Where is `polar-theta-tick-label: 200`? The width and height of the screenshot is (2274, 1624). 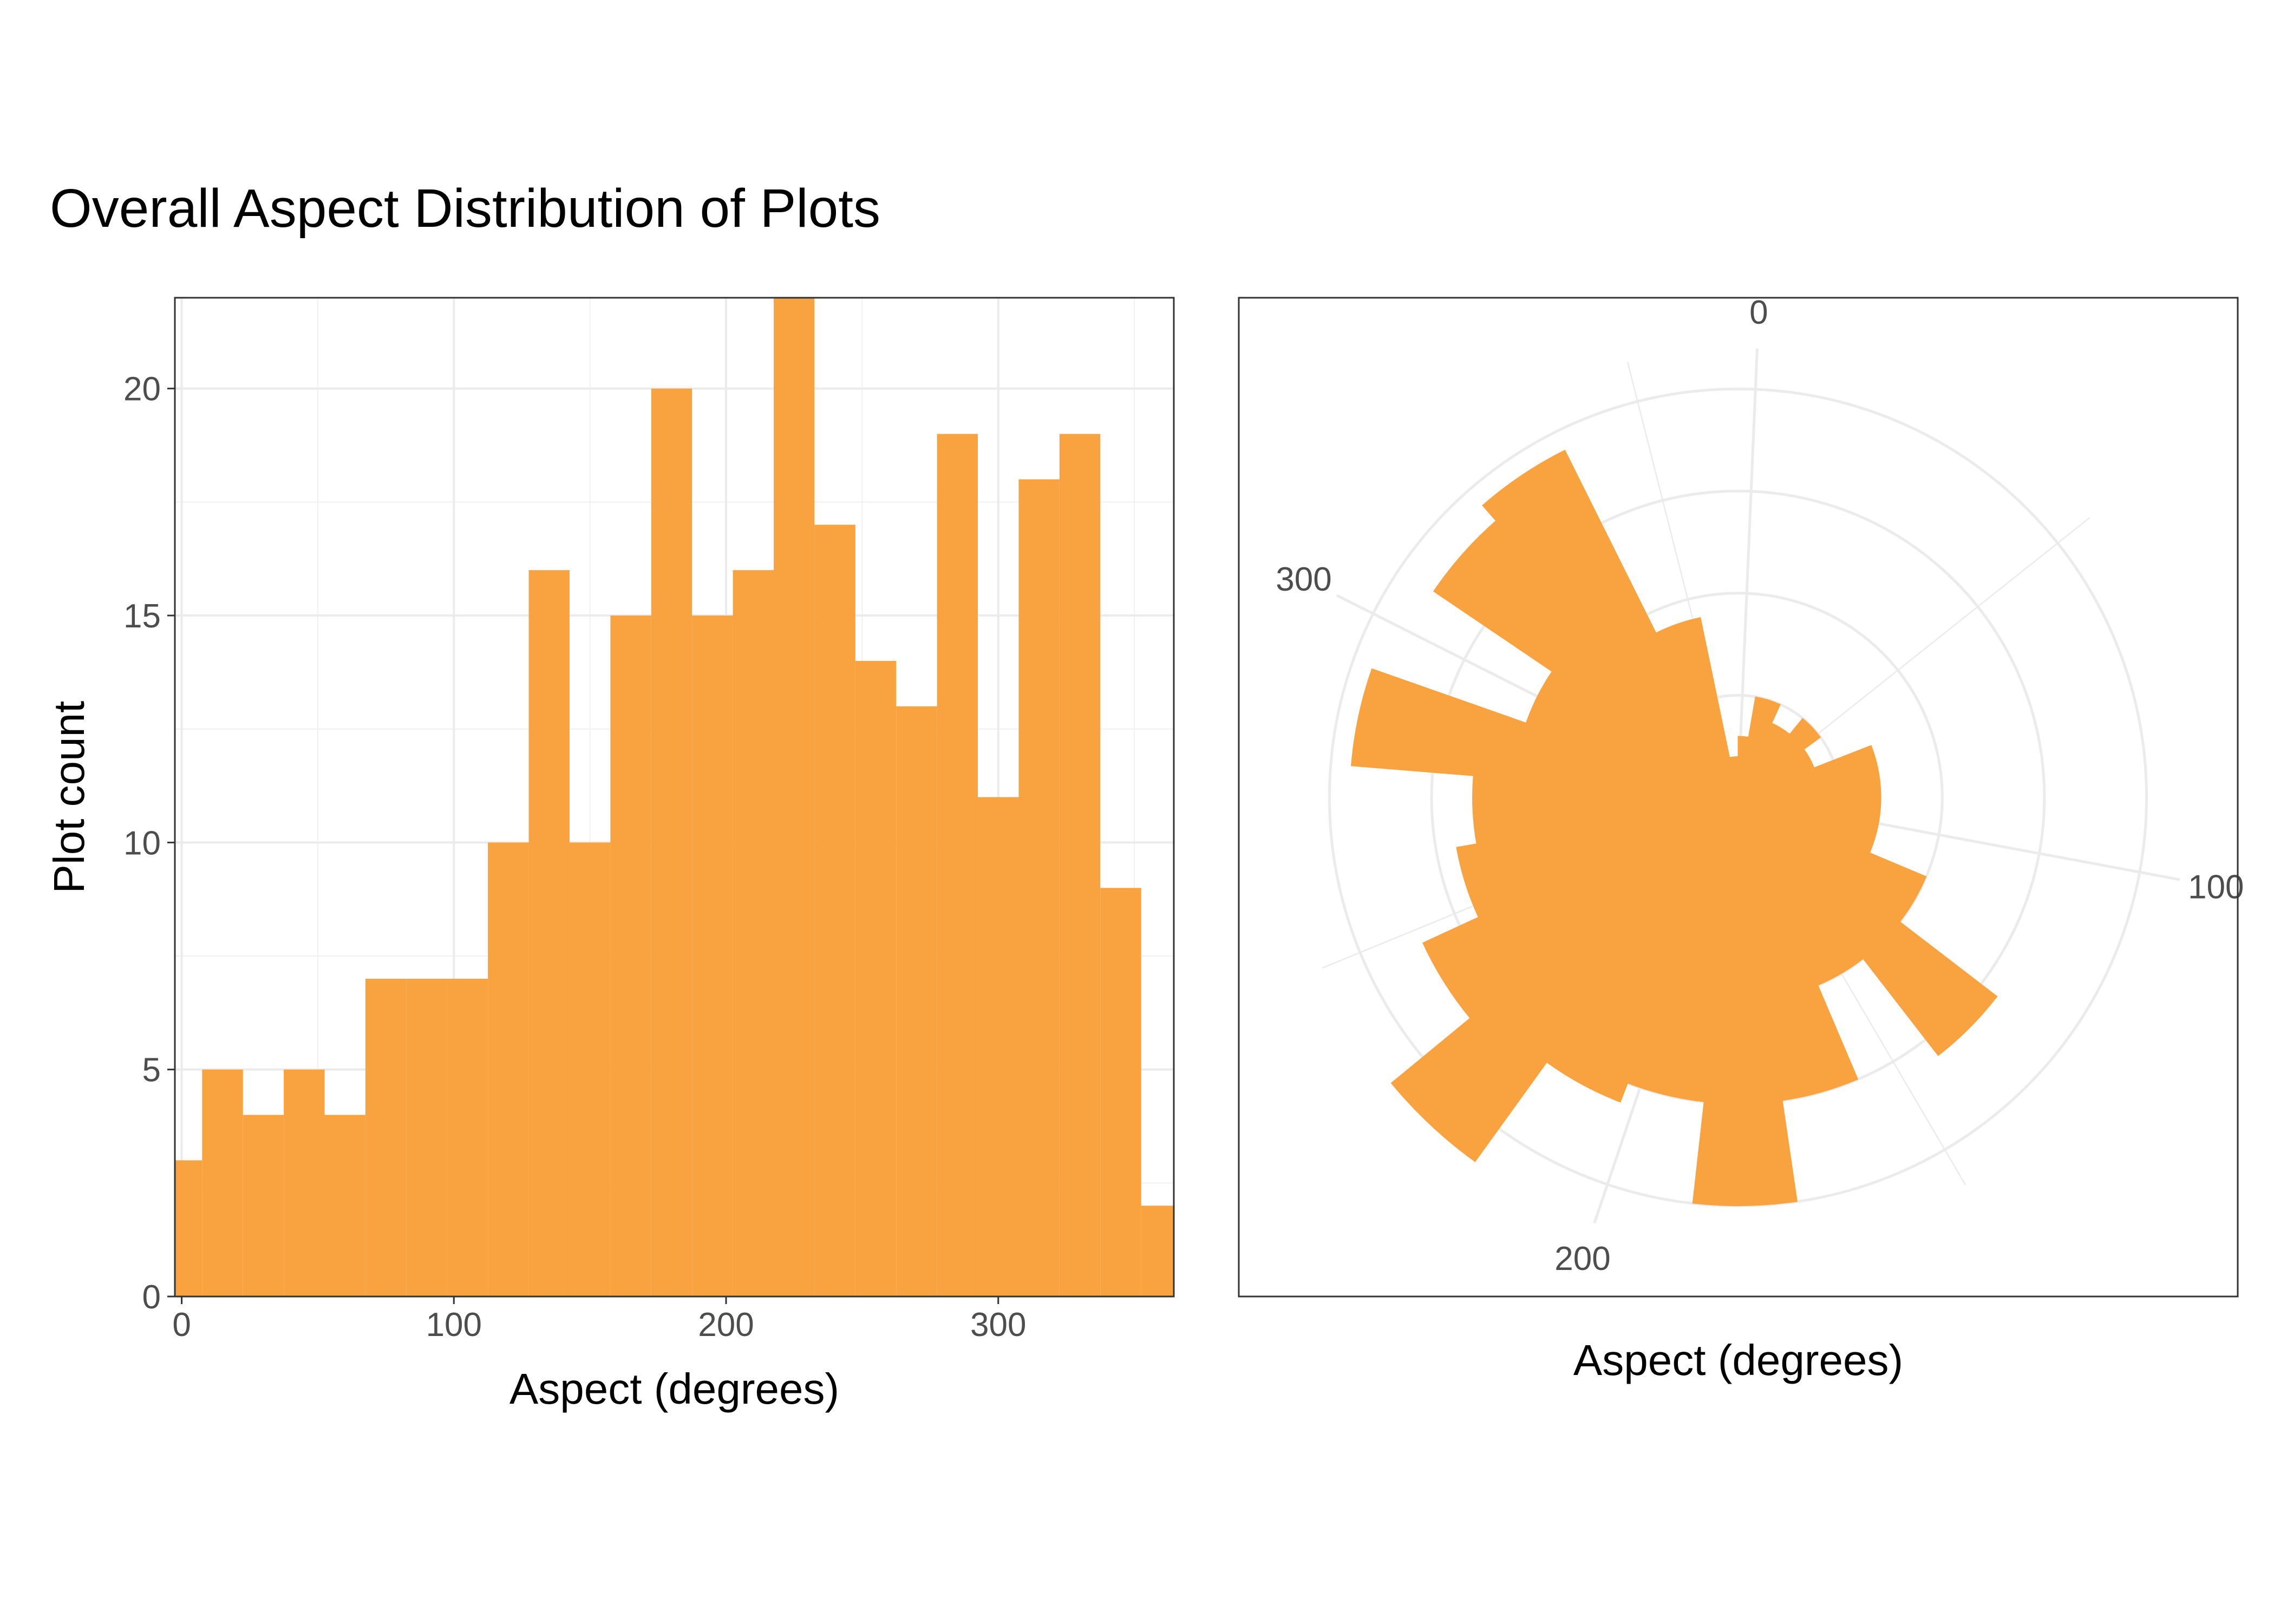 polar-theta-tick-label: 200 is located at coordinates (1582, 1259).